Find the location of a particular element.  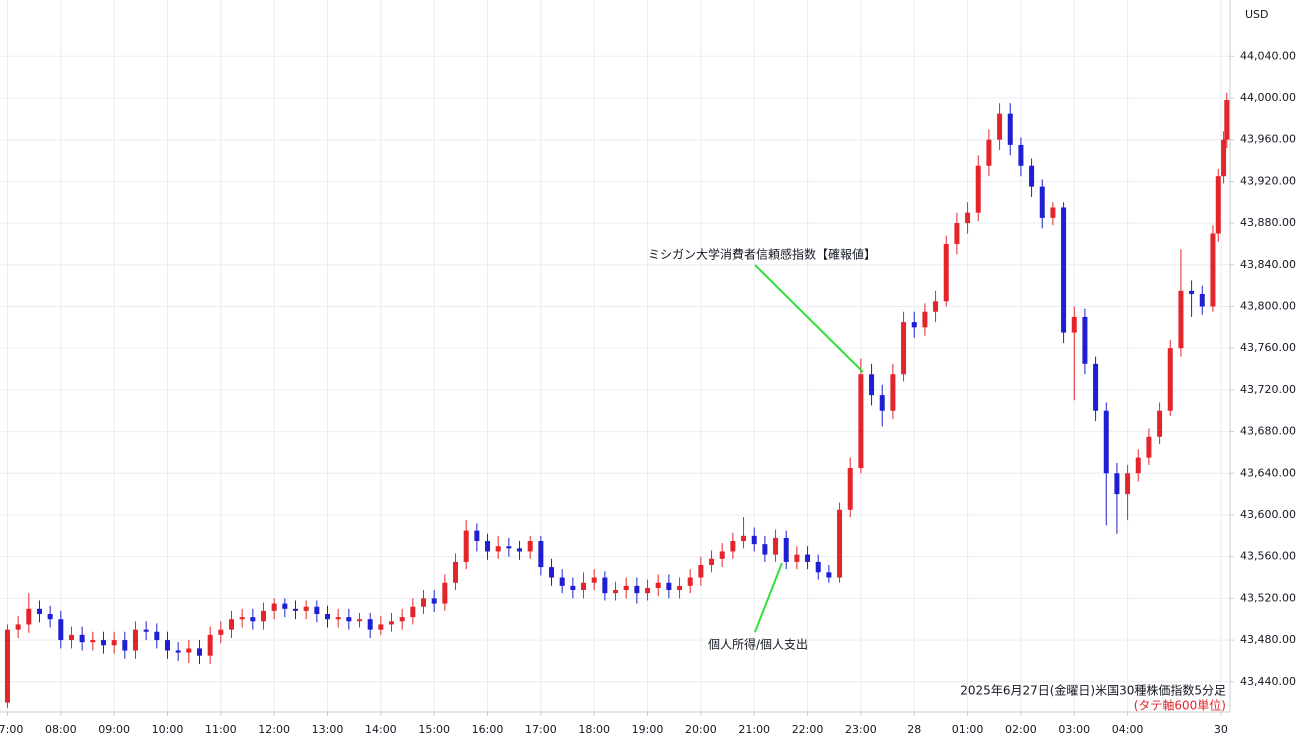

x-tick-label: 28 is located at coordinates (914, 729).